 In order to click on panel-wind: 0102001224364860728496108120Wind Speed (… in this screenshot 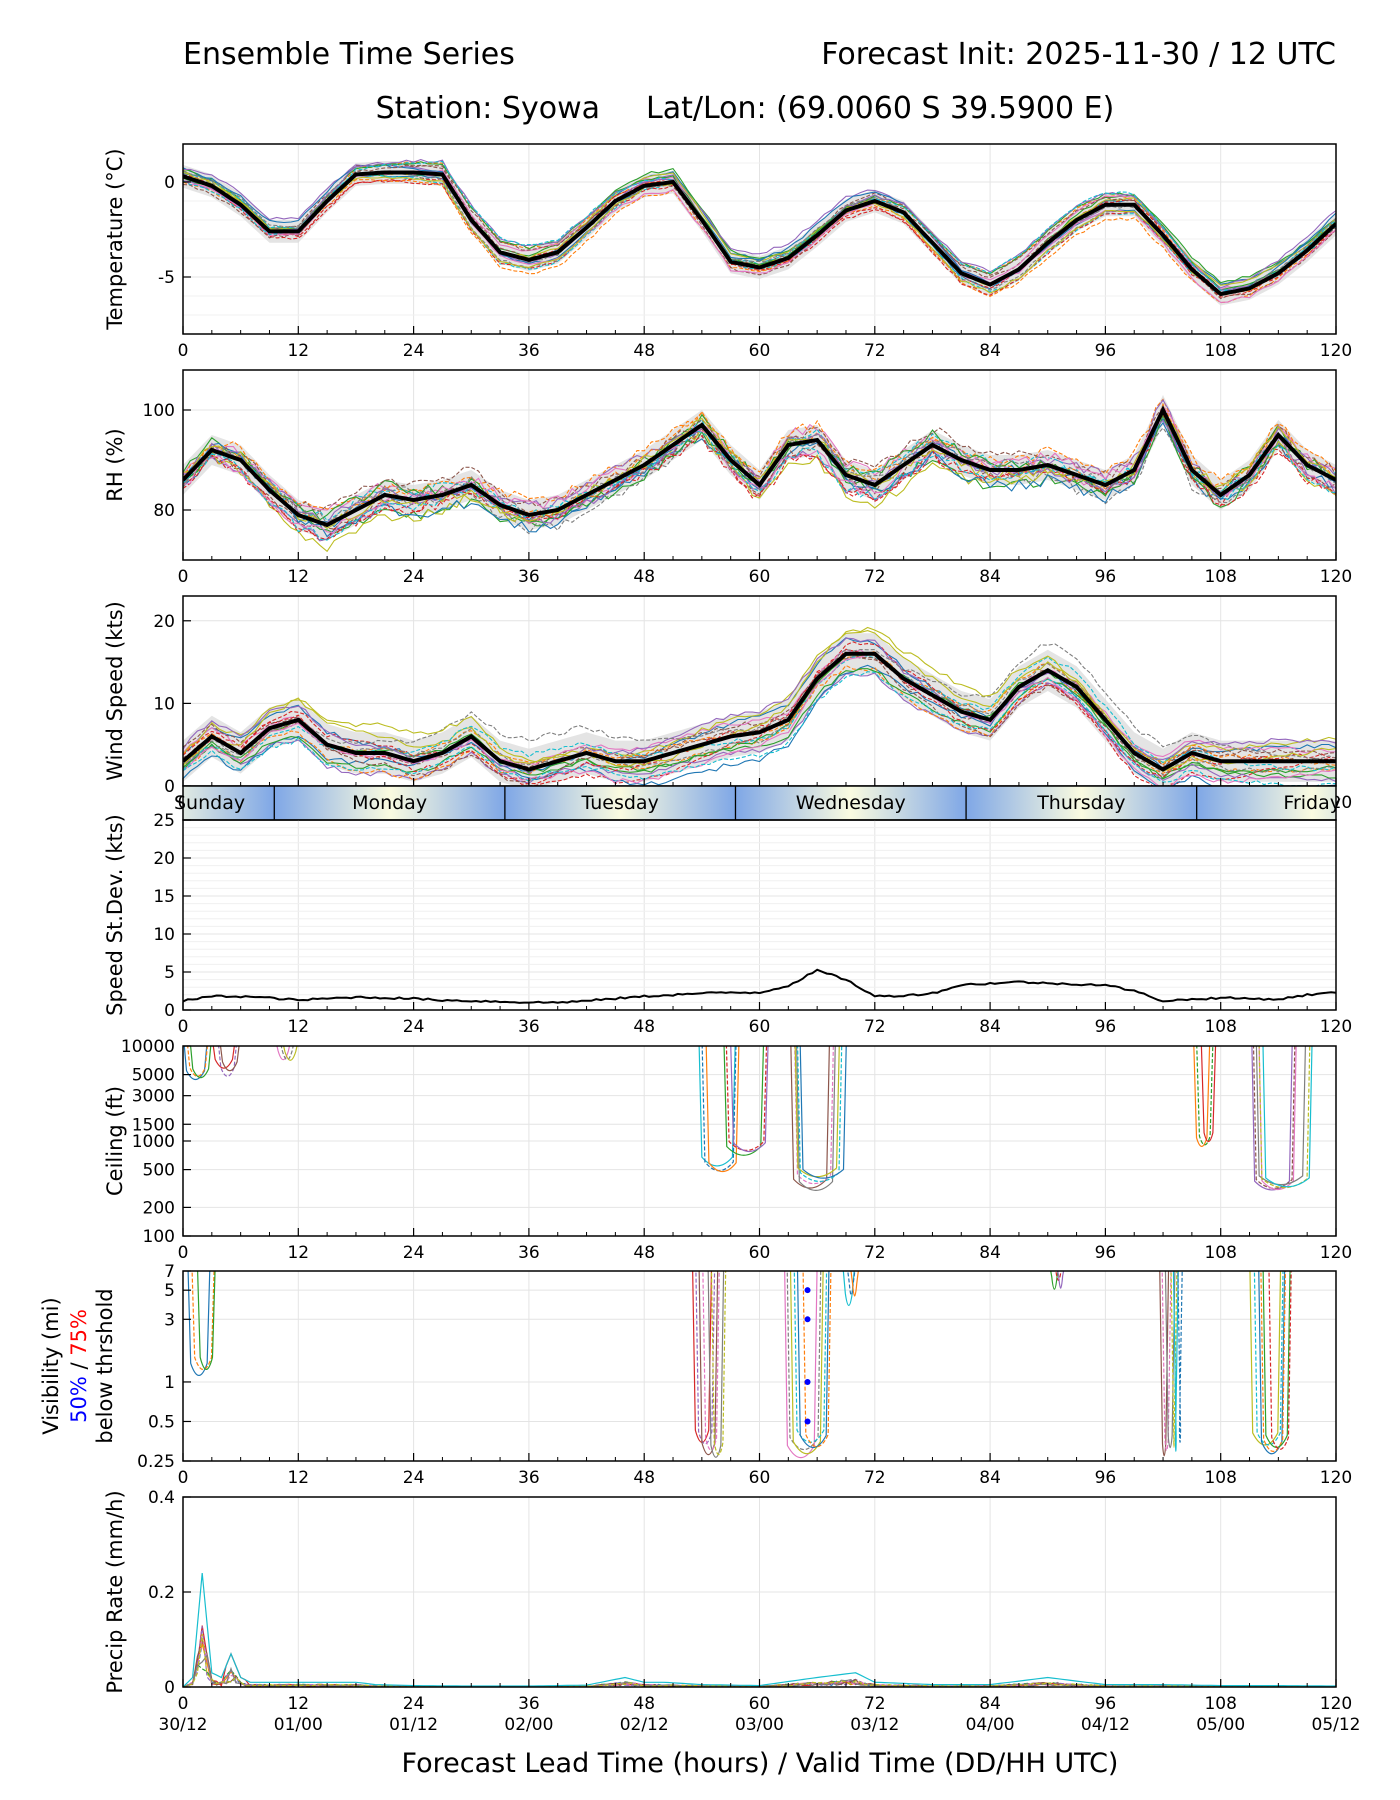, I will do `click(727, 704)`.